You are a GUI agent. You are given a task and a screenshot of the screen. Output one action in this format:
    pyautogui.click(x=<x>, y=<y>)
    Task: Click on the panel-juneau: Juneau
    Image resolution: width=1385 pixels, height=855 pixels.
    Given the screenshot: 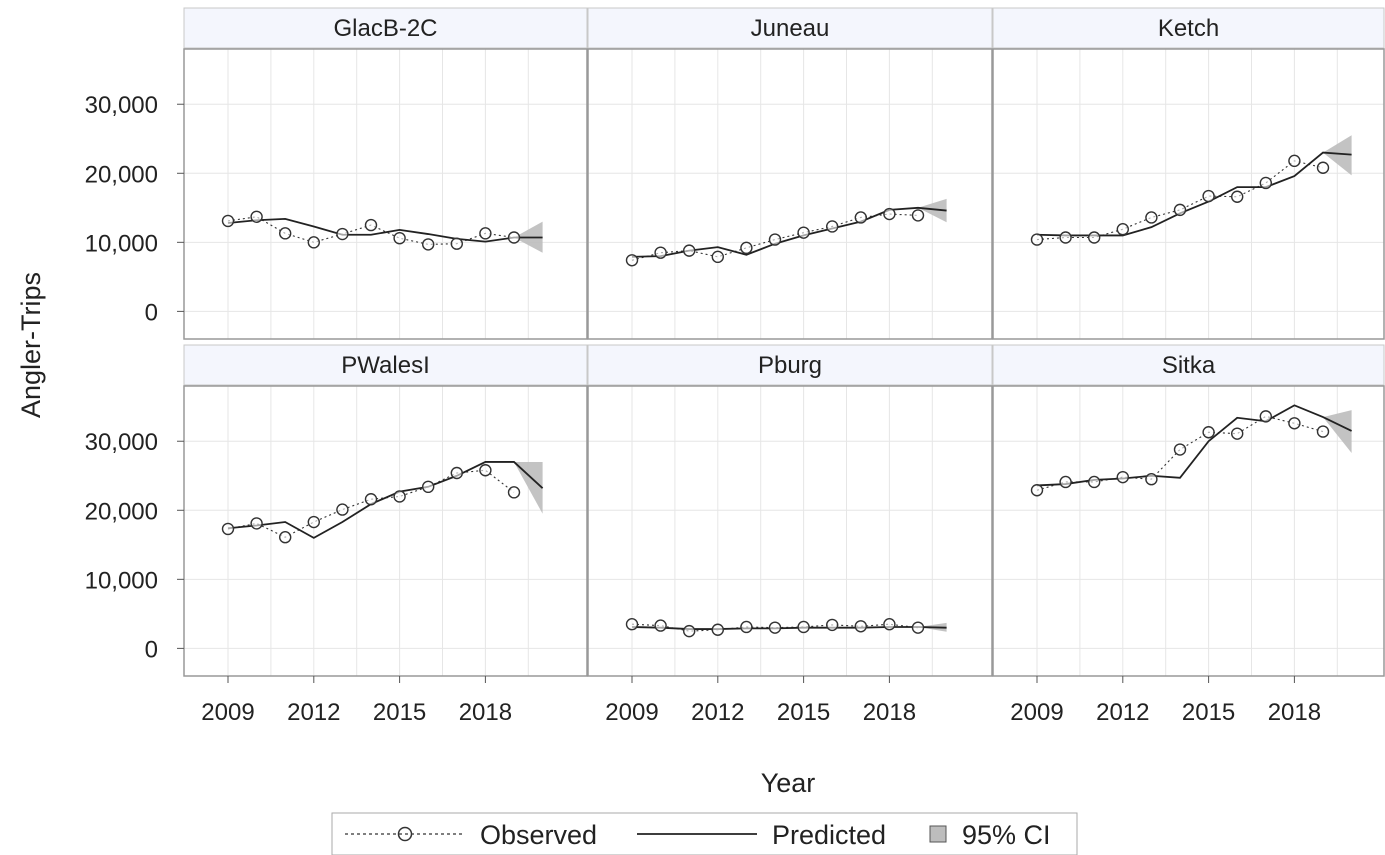 What is the action you would take?
    pyautogui.click(x=790, y=173)
    